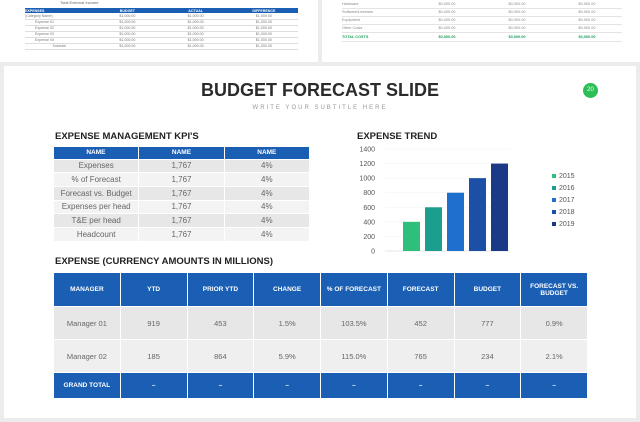 The image size is (640, 422). What do you see at coordinates (87, 289) in the screenshot?
I see `table-cell: MANAGER` at bounding box center [87, 289].